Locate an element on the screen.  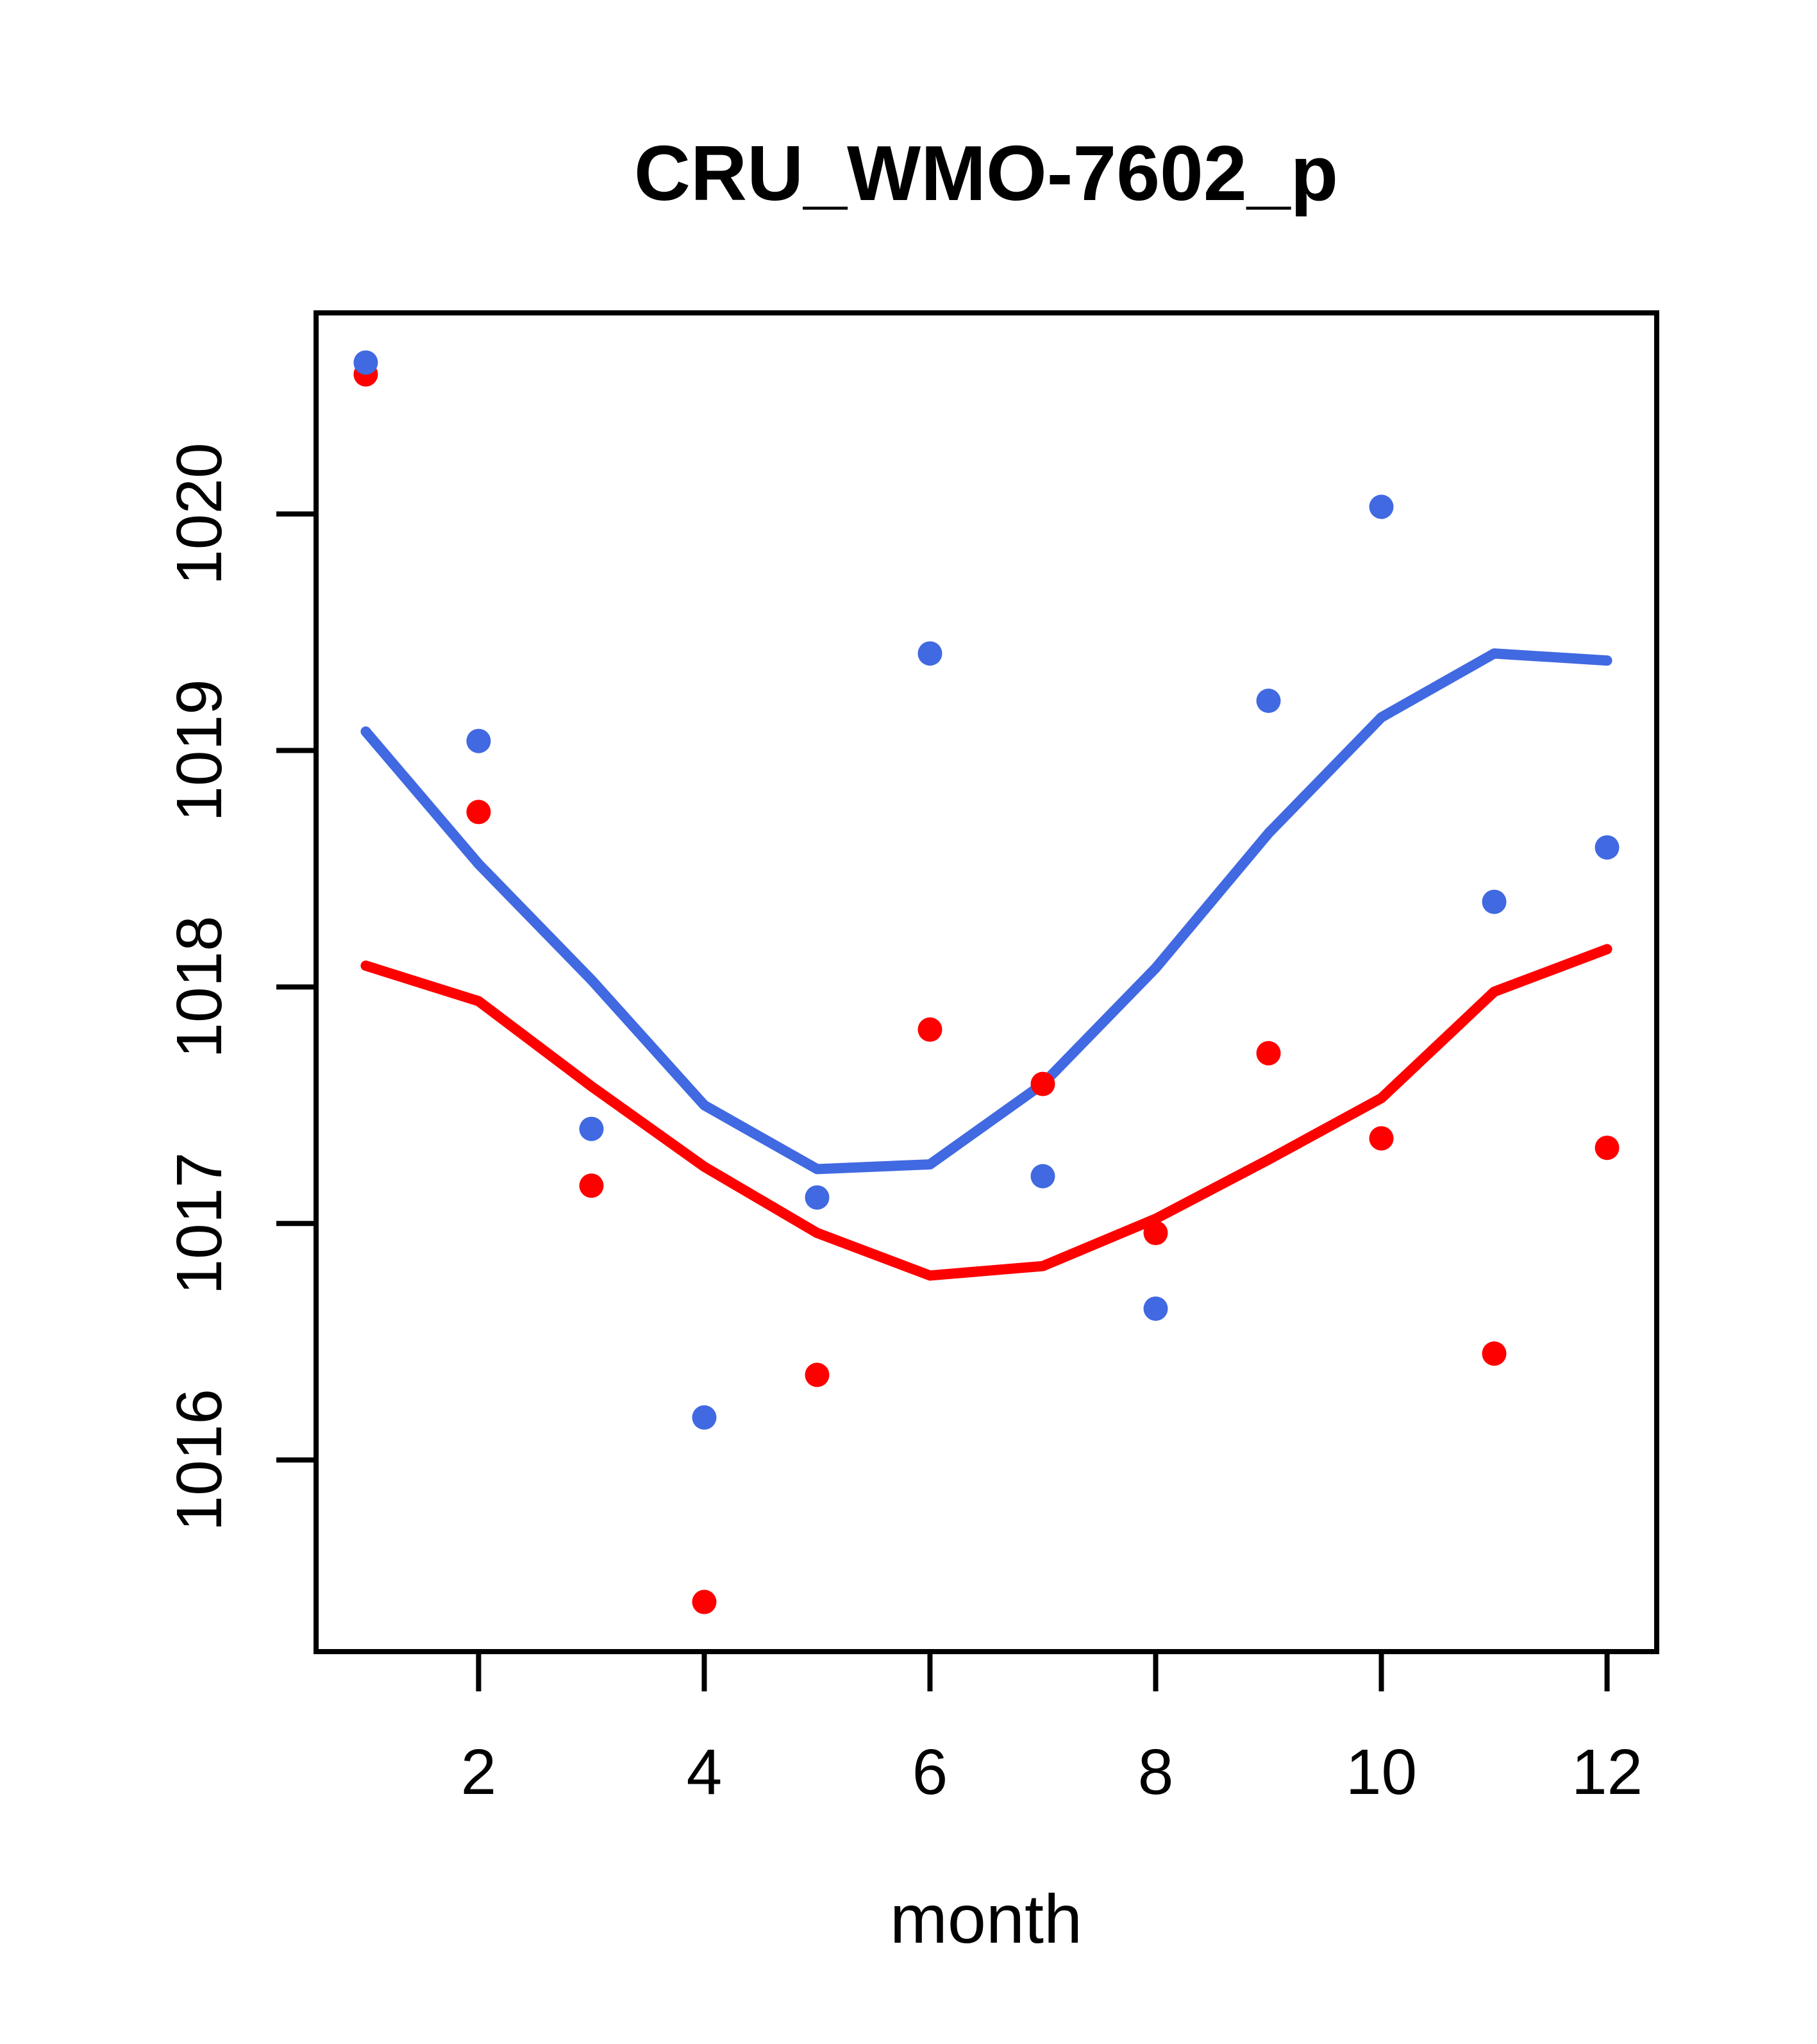
x-tick-label: 6 is located at coordinates (930, 1772).